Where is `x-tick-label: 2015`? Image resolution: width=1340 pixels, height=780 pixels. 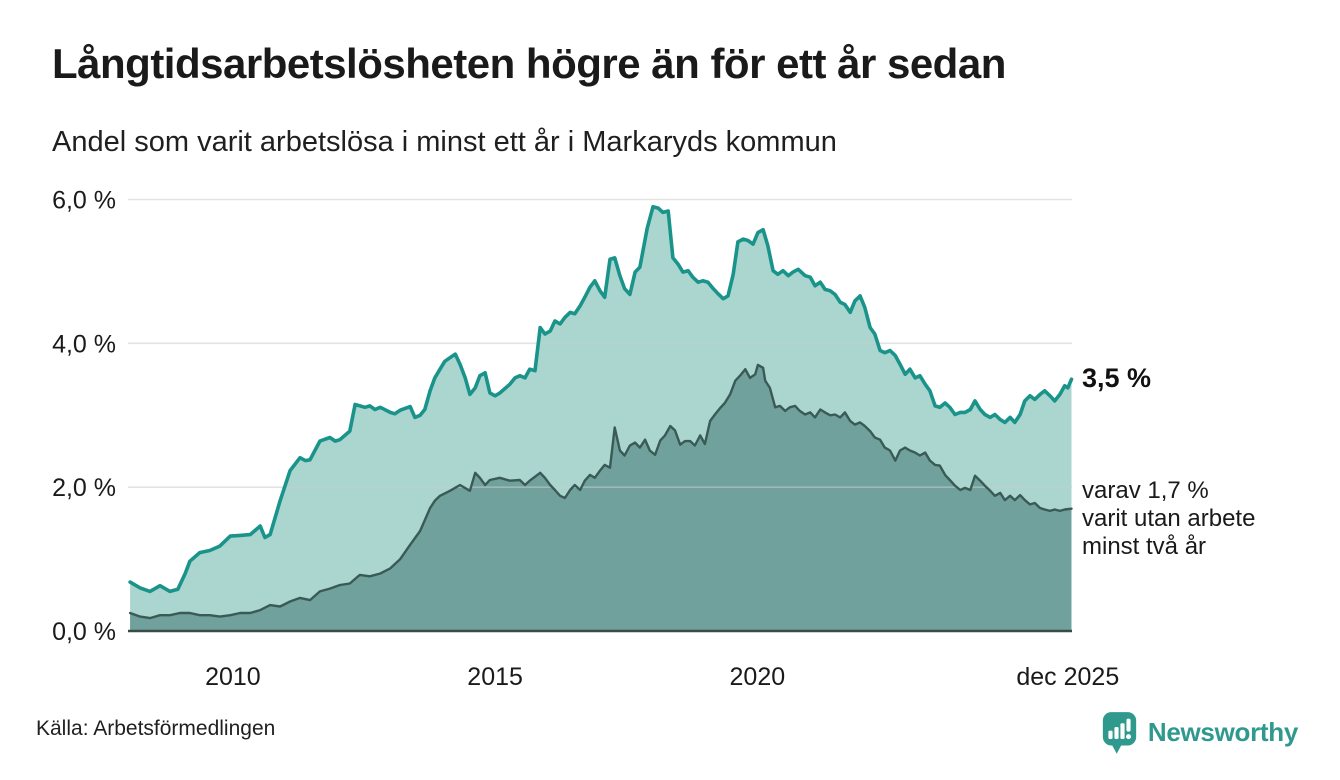
x-tick-label: 2015 is located at coordinates (495, 677).